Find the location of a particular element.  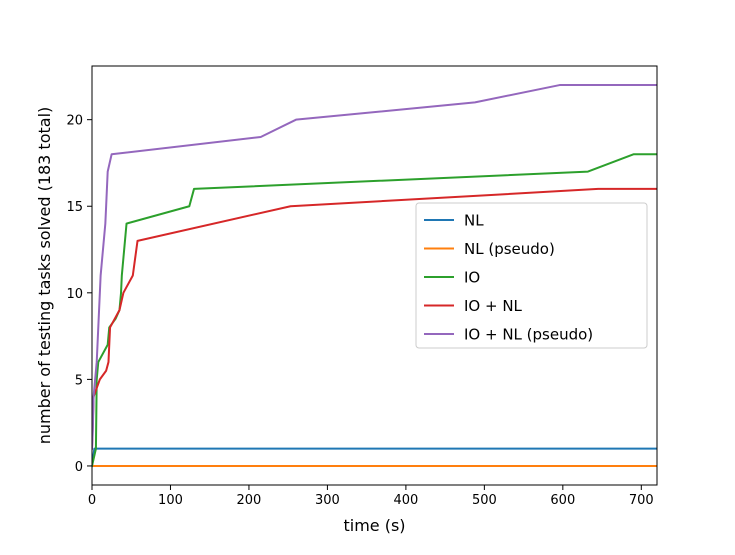

legend-label-0: NL is located at coordinates (474, 221).